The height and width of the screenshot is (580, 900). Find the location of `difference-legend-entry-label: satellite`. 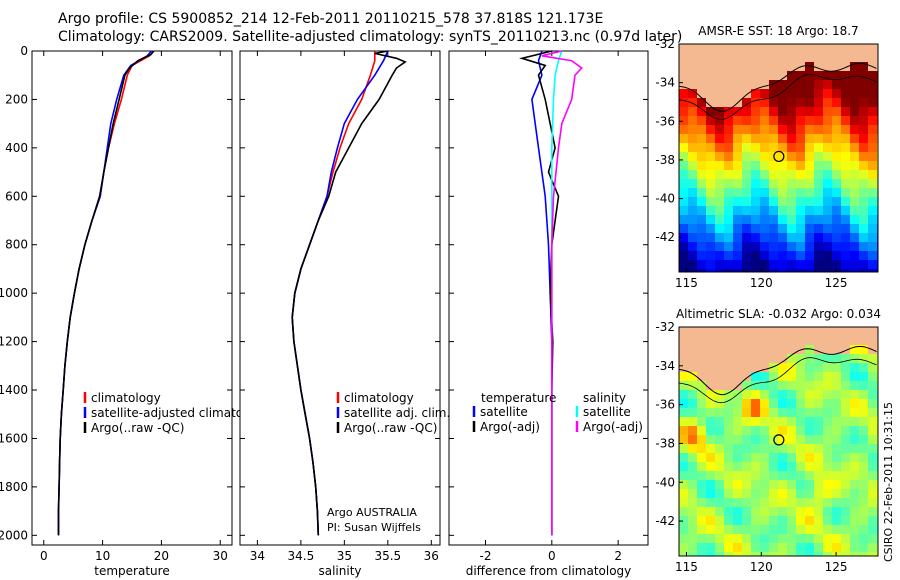

difference-legend-entry-label: satellite is located at coordinates (607, 412).